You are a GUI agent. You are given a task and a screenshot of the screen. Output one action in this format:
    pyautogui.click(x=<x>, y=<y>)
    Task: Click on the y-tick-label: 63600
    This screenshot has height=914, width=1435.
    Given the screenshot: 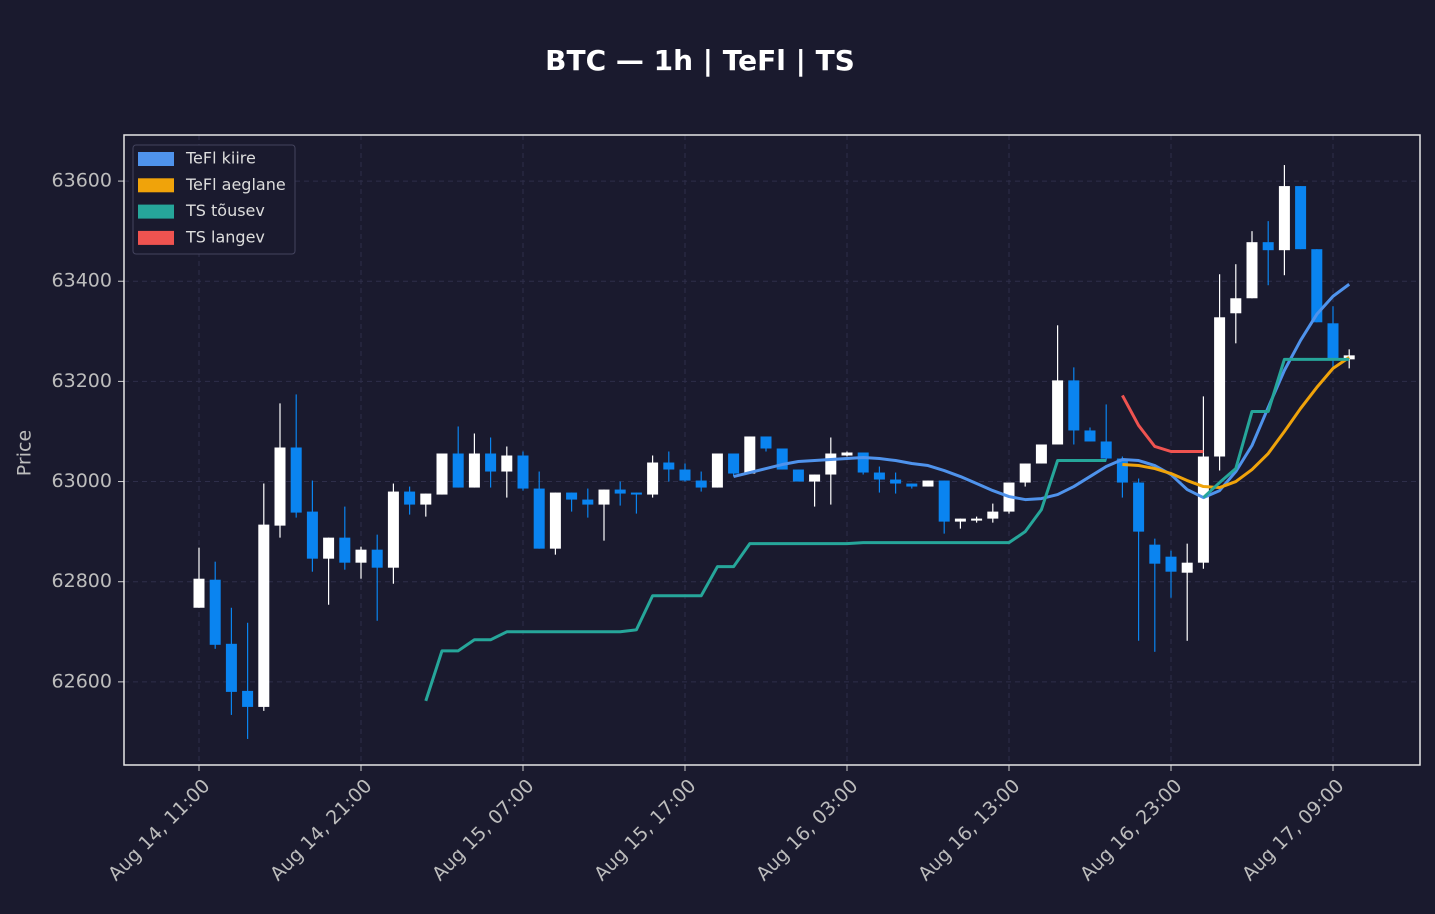 What is the action you would take?
    pyautogui.click(x=82, y=181)
    